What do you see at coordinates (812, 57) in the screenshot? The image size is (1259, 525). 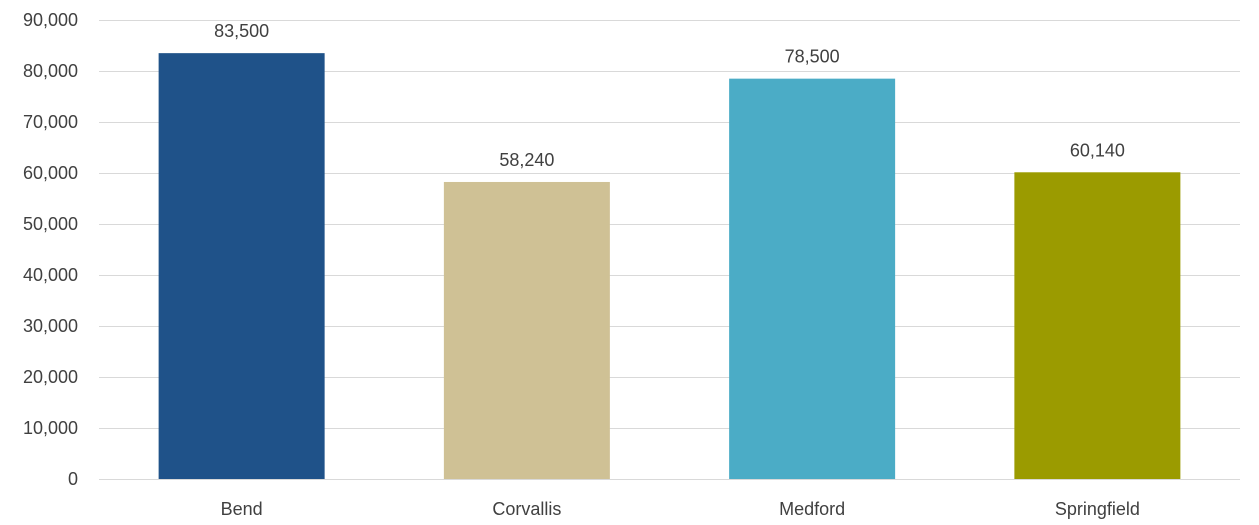 I see `data-label-medford: 78,500` at bounding box center [812, 57].